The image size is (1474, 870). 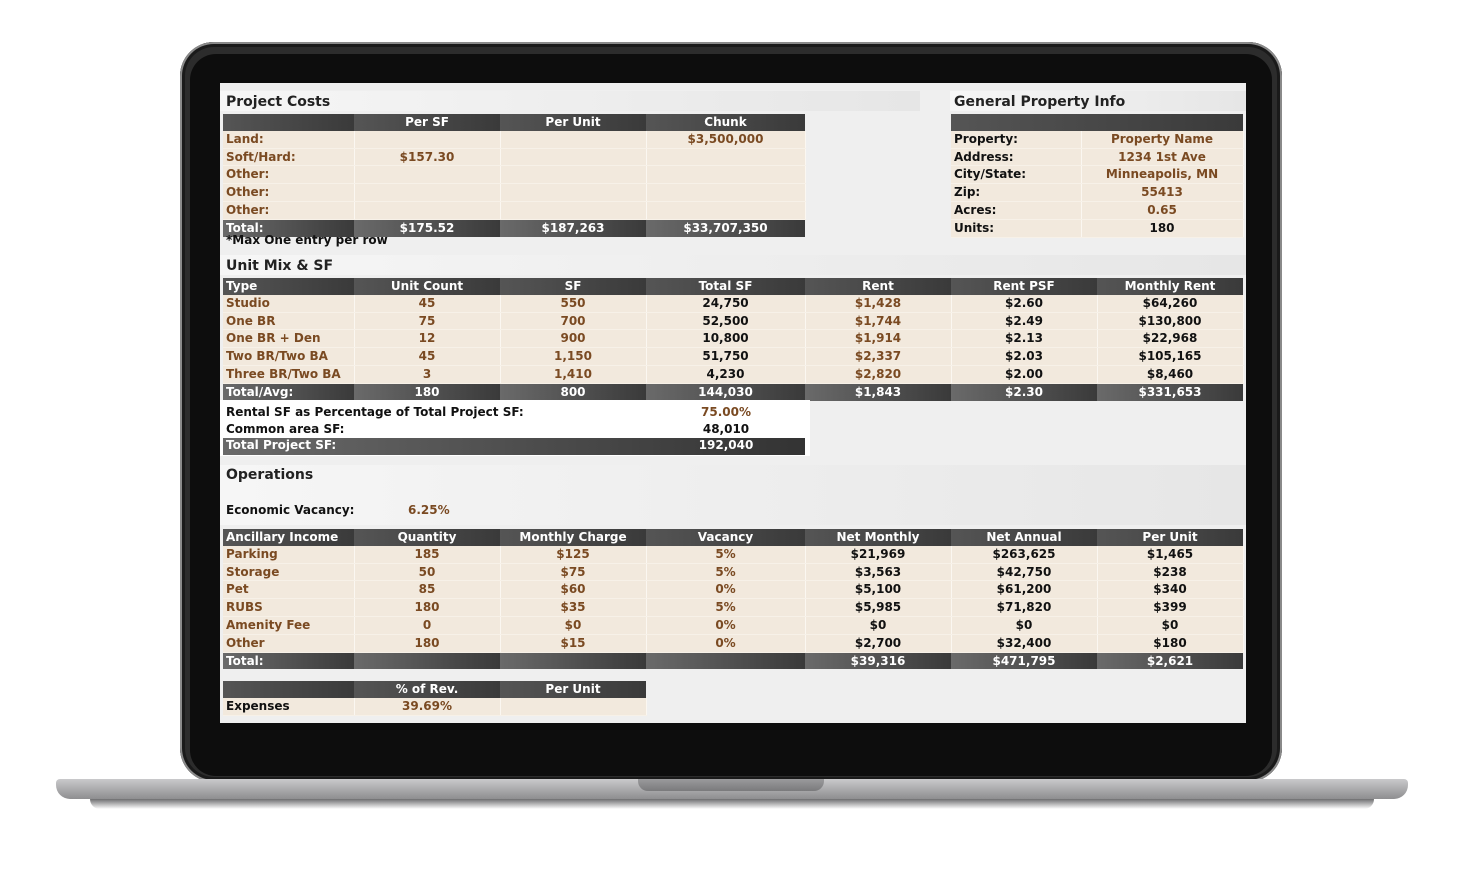 What do you see at coordinates (1170, 625) in the screenshot?
I see `ancillary-cell: $0` at bounding box center [1170, 625].